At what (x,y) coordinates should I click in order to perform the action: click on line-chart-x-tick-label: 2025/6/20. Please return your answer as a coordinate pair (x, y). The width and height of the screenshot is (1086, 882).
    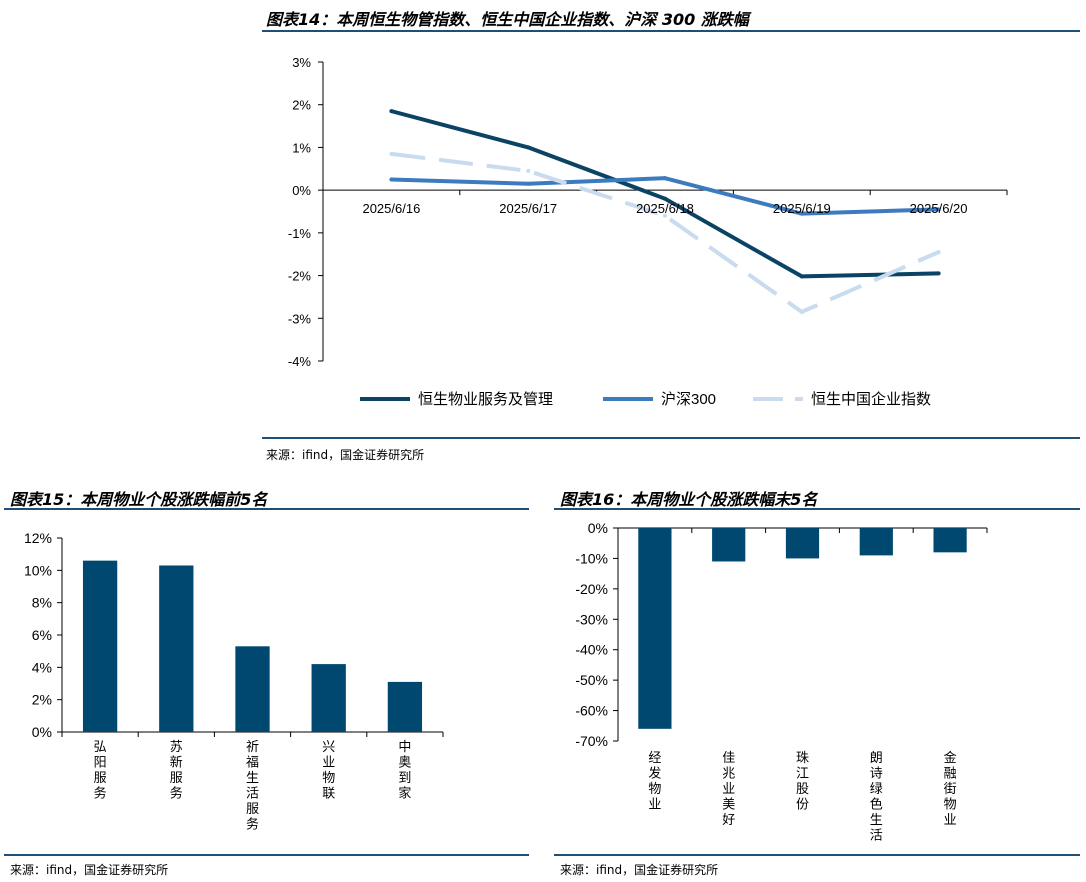
    Looking at the image, I should click on (939, 208).